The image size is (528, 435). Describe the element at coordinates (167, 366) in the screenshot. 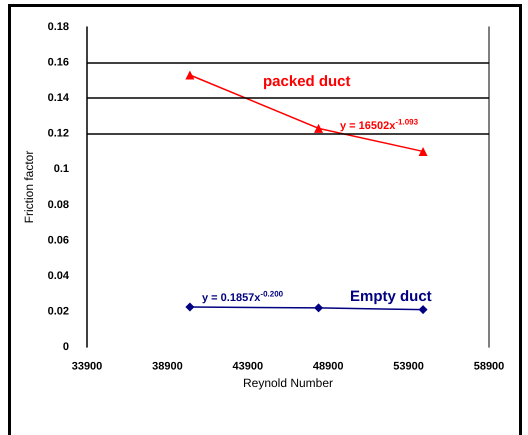

I see `x-tick-label: 38900` at that location.